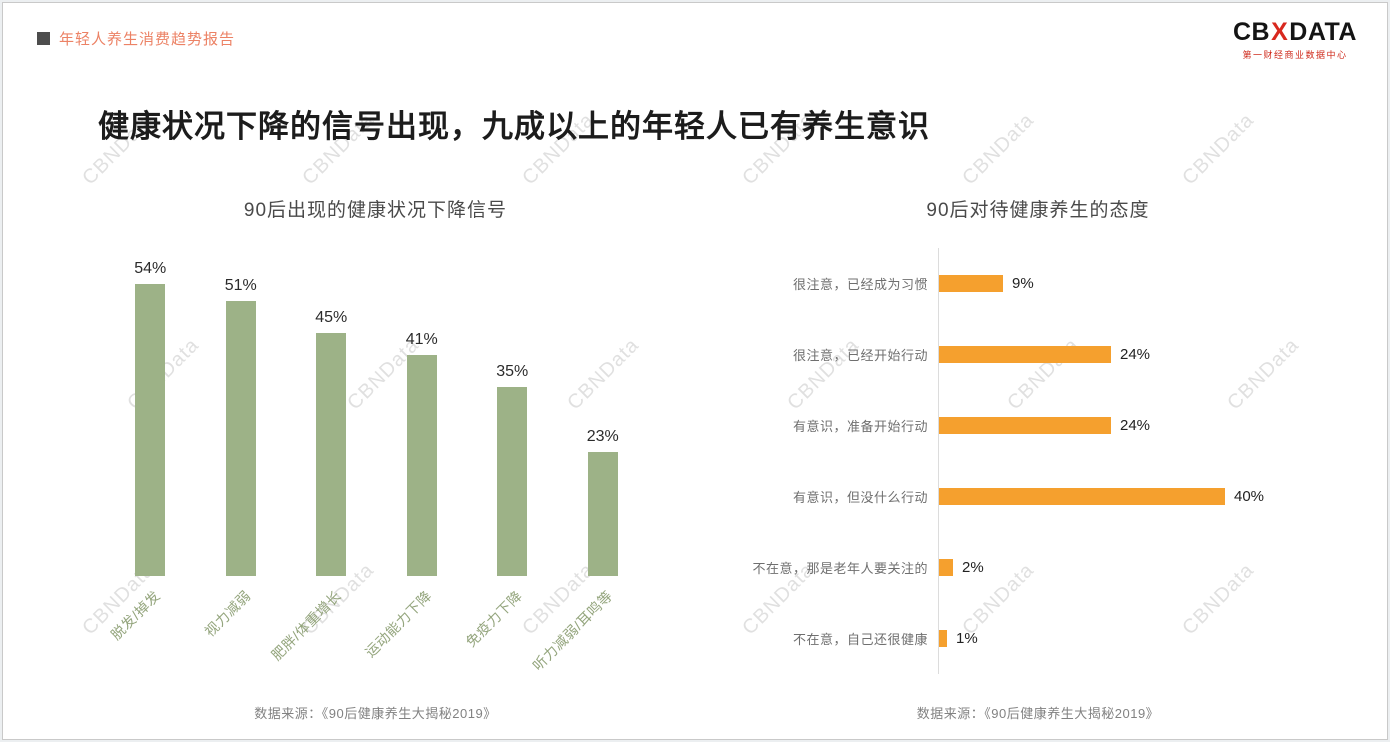 Image resolution: width=1390 pixels, height=742 pixels. What do you see at coordinates (375, 210) in the screenshot?
I see `chart-title-left: 90后出现的健康状况下降信号` at bounding box center [375, 210].